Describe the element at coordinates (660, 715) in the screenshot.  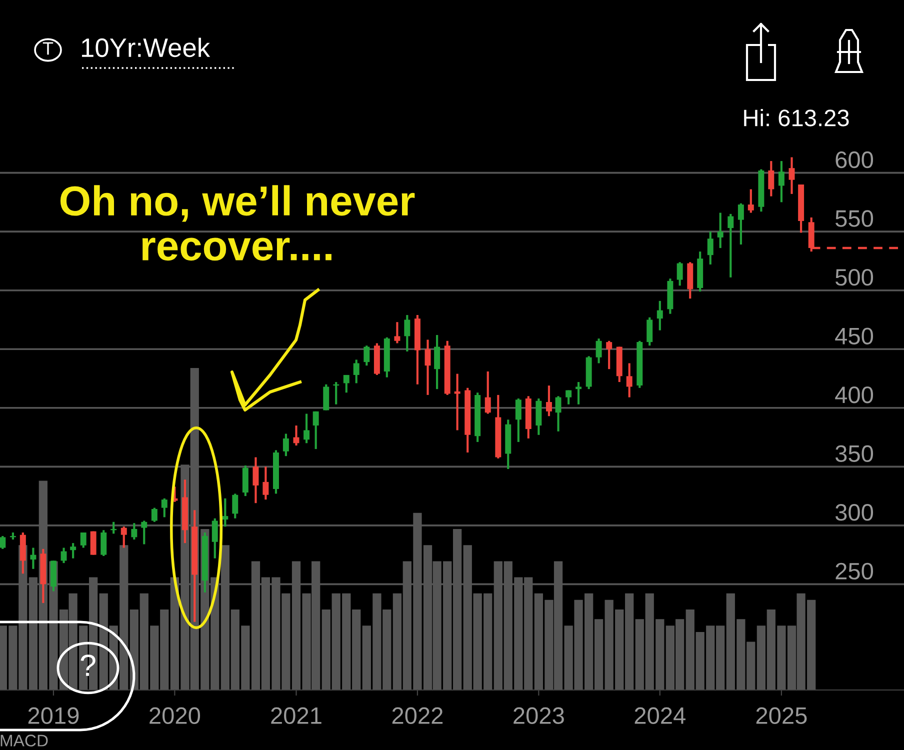
I see `x-tick-label: 2024` at that location.